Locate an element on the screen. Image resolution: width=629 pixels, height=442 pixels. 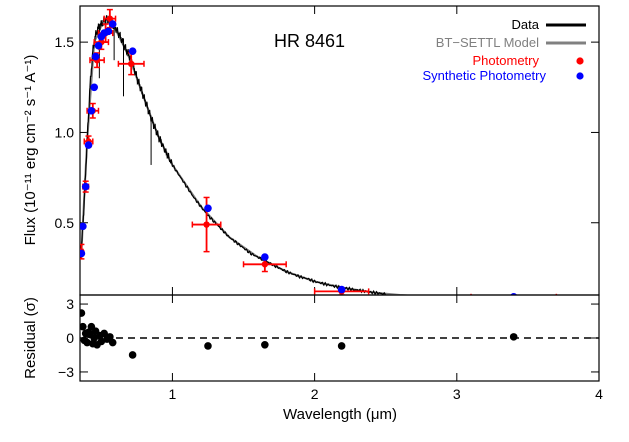
residual-y-axis-label: Residual (σ) is located at coordinates (30, 338).